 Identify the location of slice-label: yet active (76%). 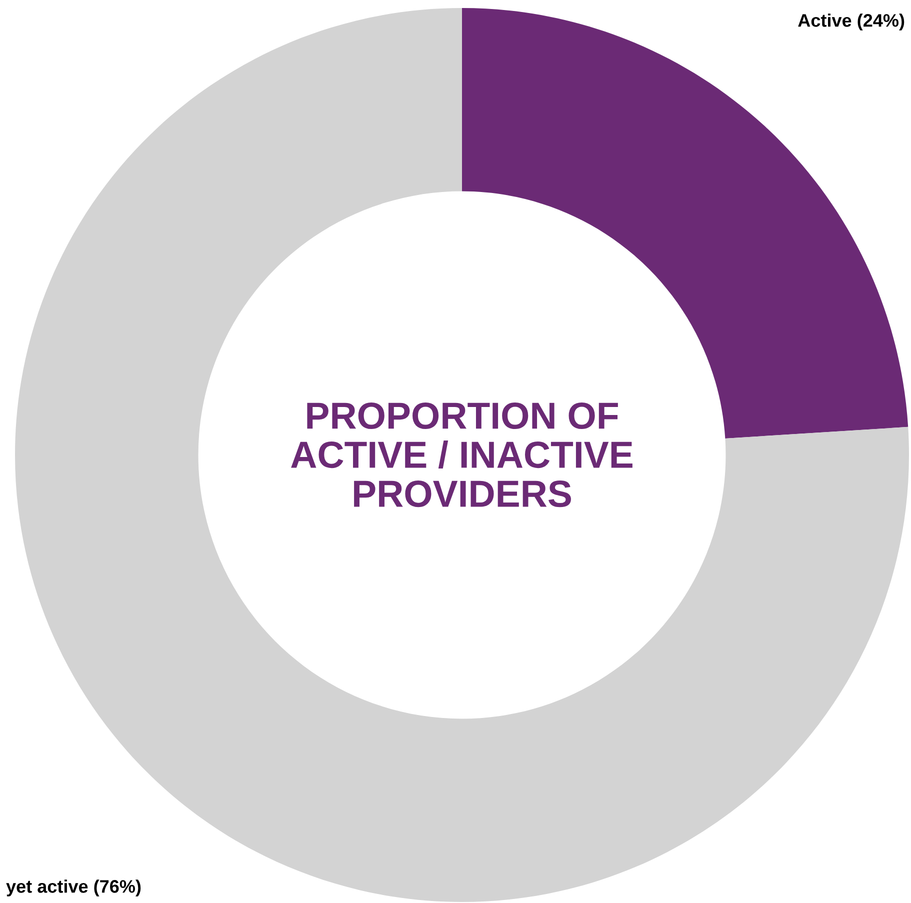
(73, 888).